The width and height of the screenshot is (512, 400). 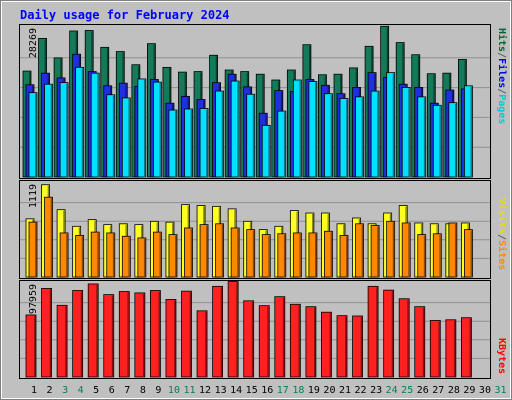 I want to click on x-label-day-1: 1, so click(x=34, y=390).